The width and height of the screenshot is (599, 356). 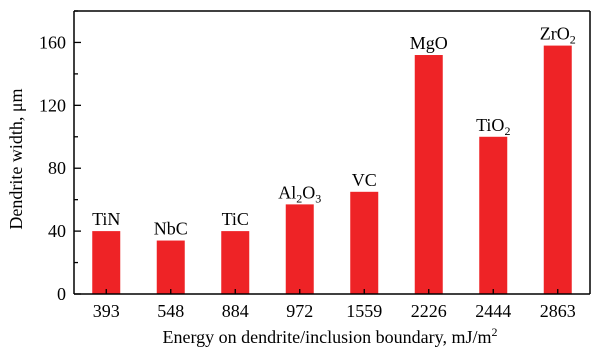 What do you see at coordinates (57, 231) in the screenshot?
I see `y-tick-label-40: 40` at bounding box center [57, 231].